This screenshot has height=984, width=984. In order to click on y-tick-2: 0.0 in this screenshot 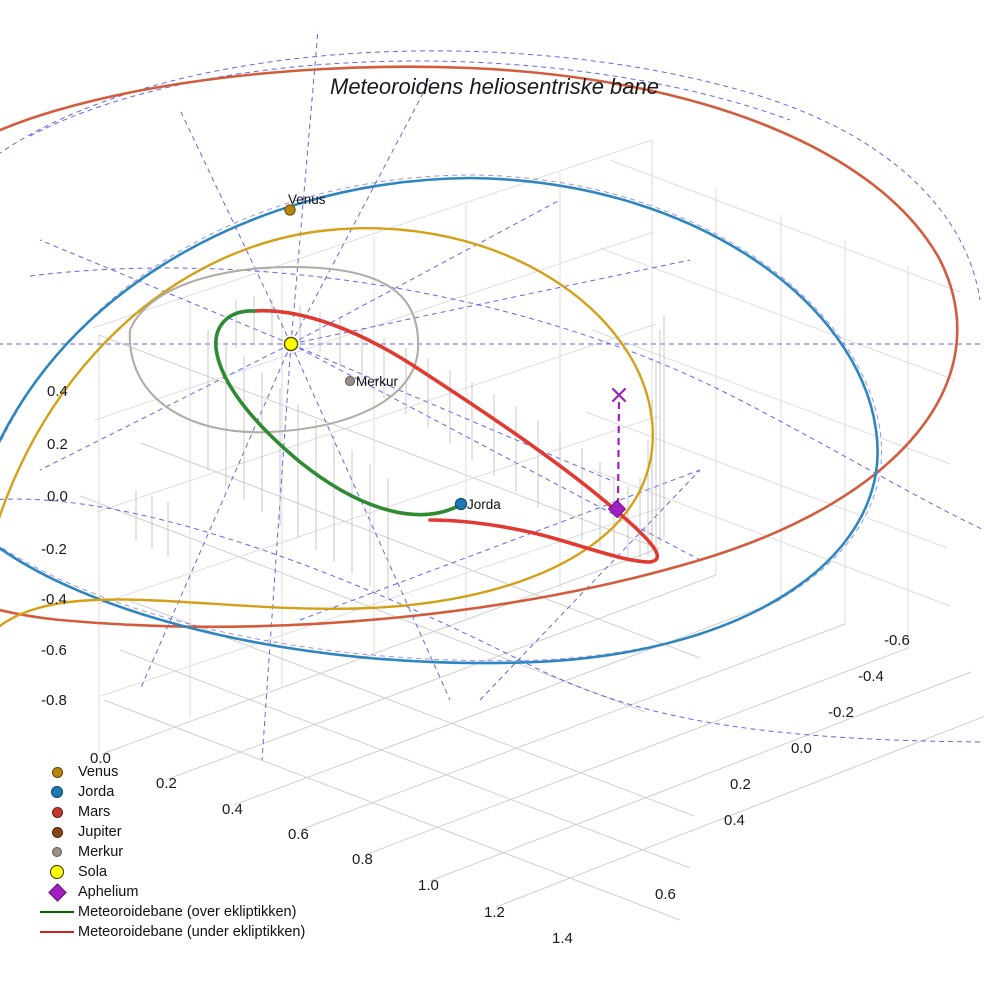, I will do `click(57, 496)`.